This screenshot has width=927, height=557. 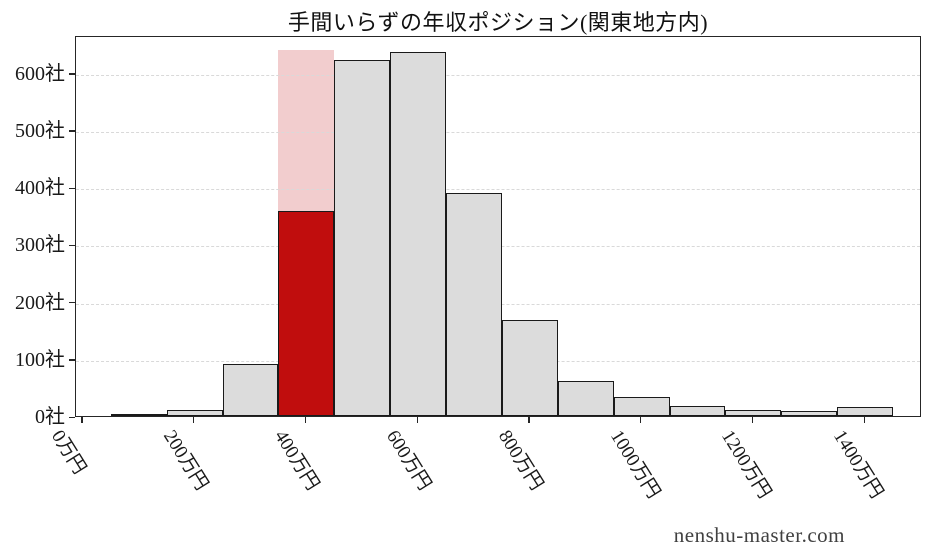 What do you see at coordinates (40, 359) in the screenshot?
I see `y-tick-label: 100社` at bounding box center [40, 359].